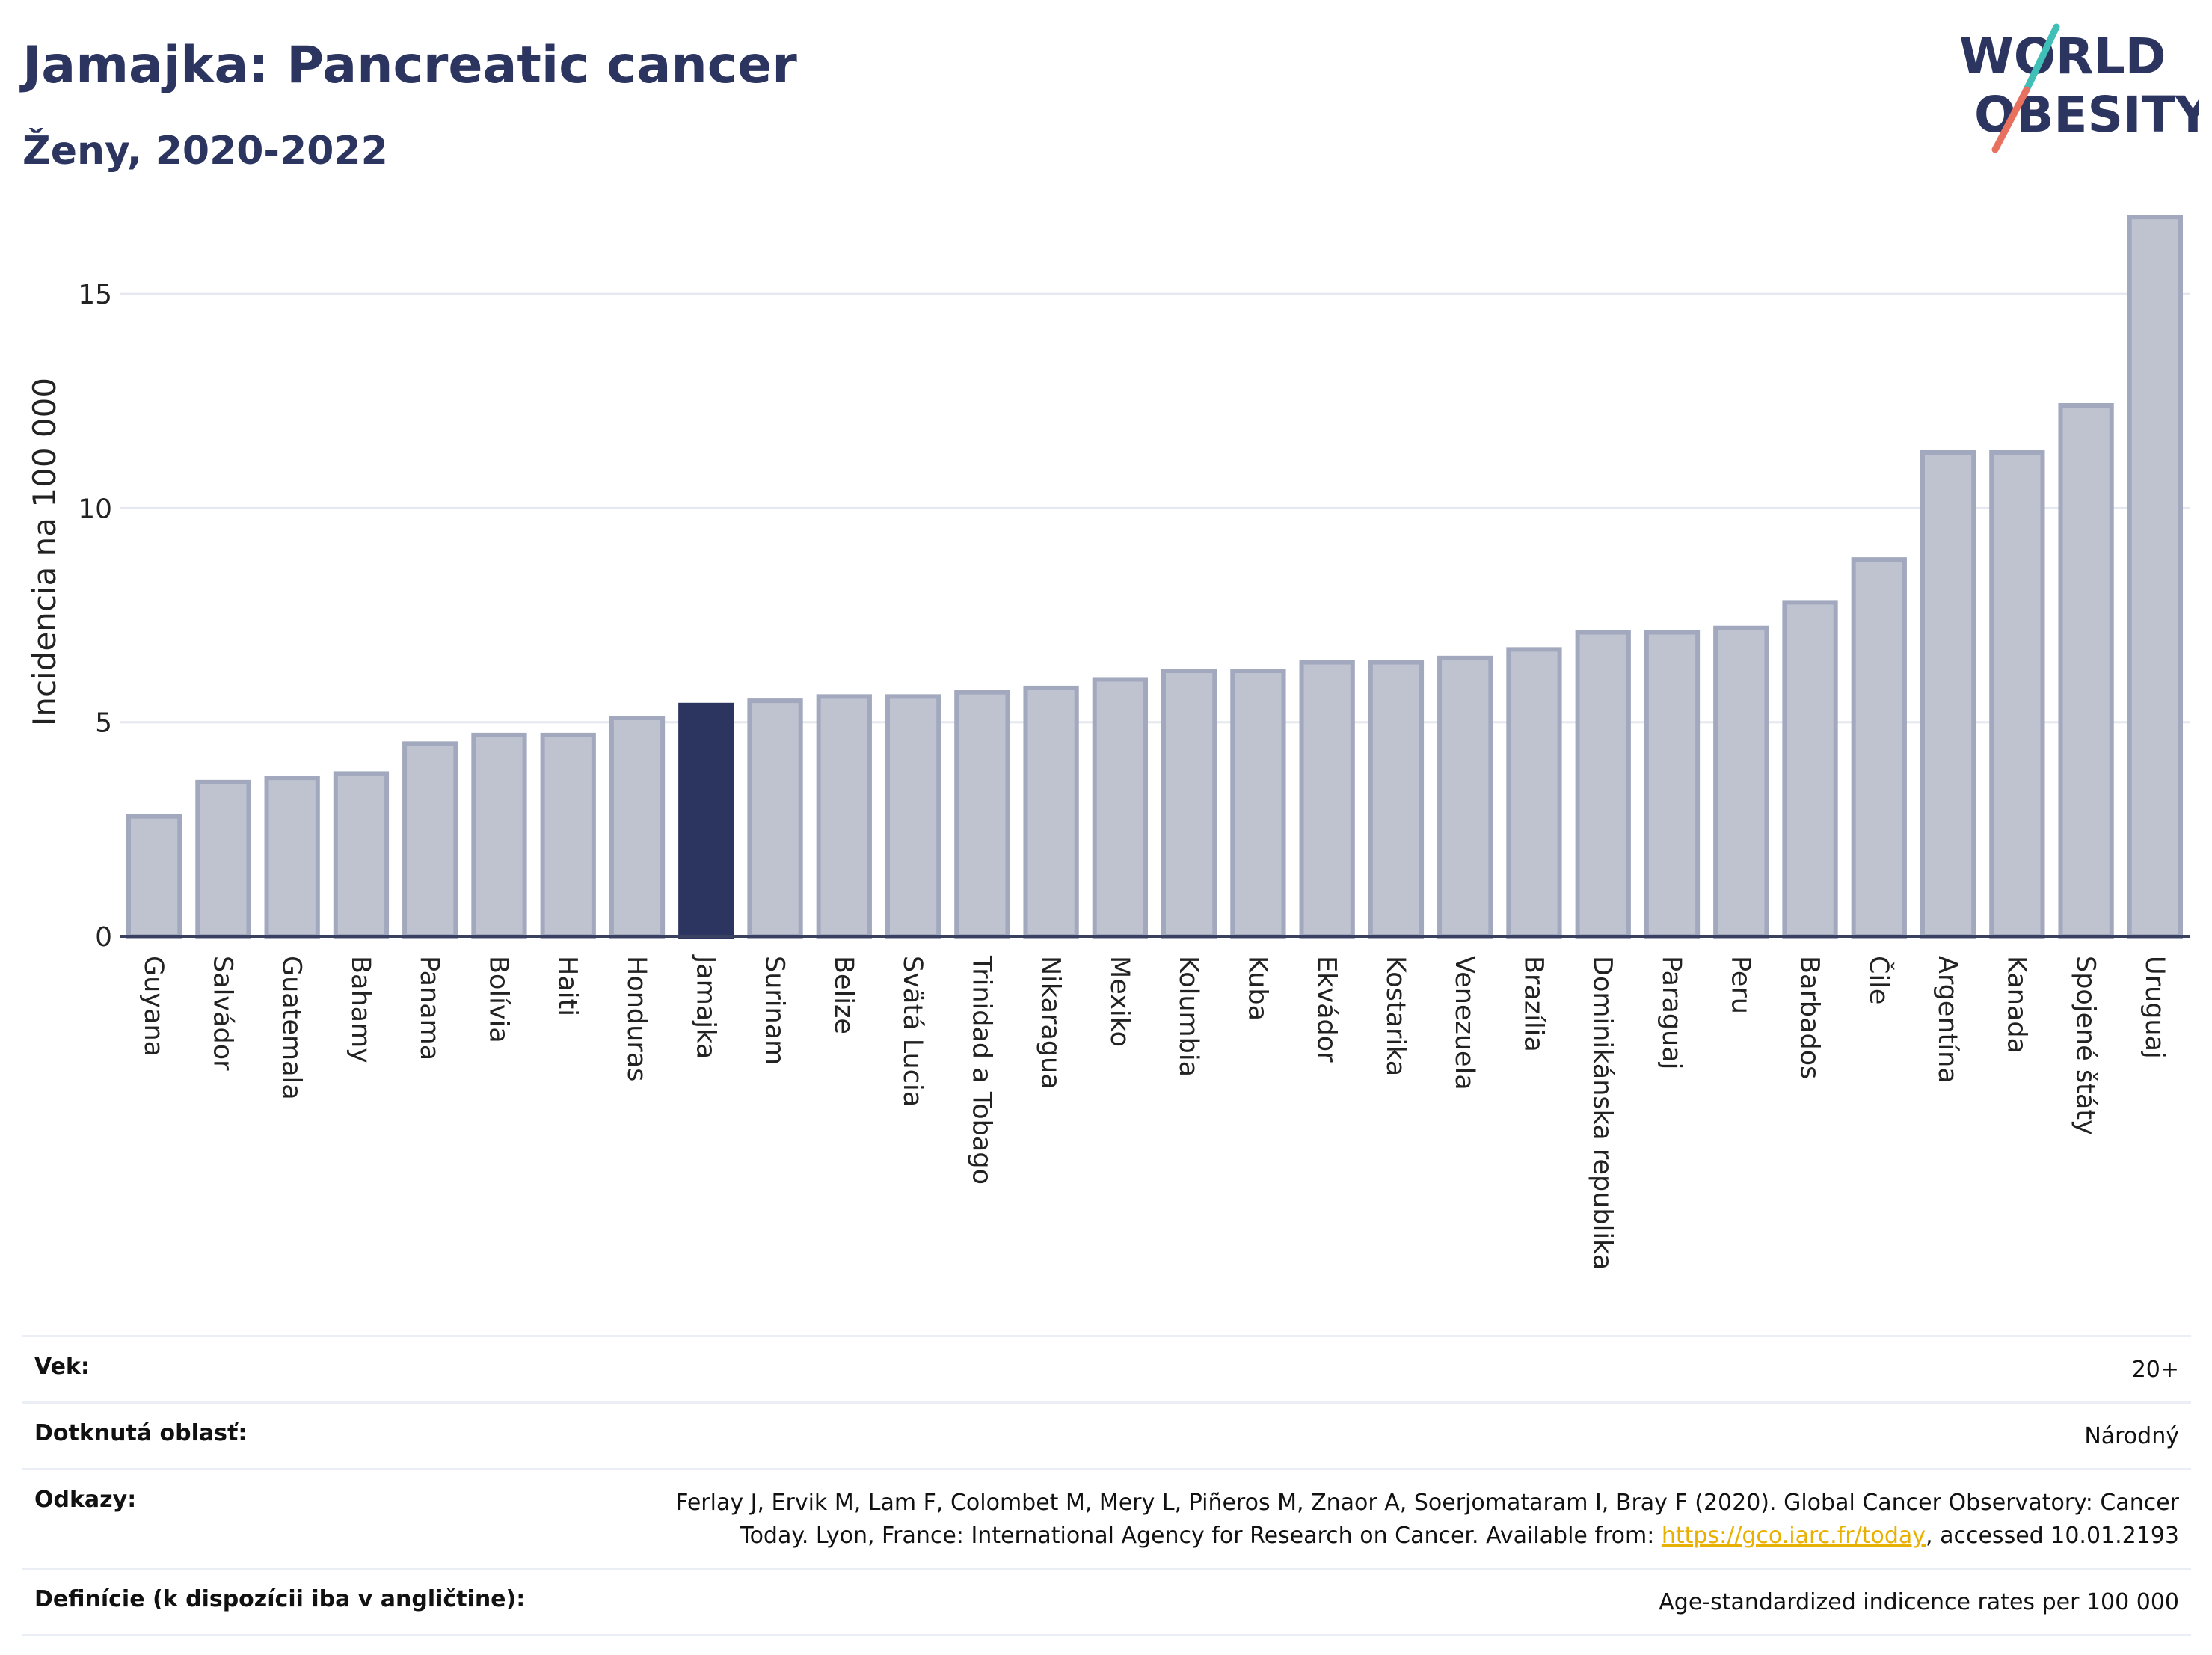  I want to click on bar-jamajka, so click(706, 820).